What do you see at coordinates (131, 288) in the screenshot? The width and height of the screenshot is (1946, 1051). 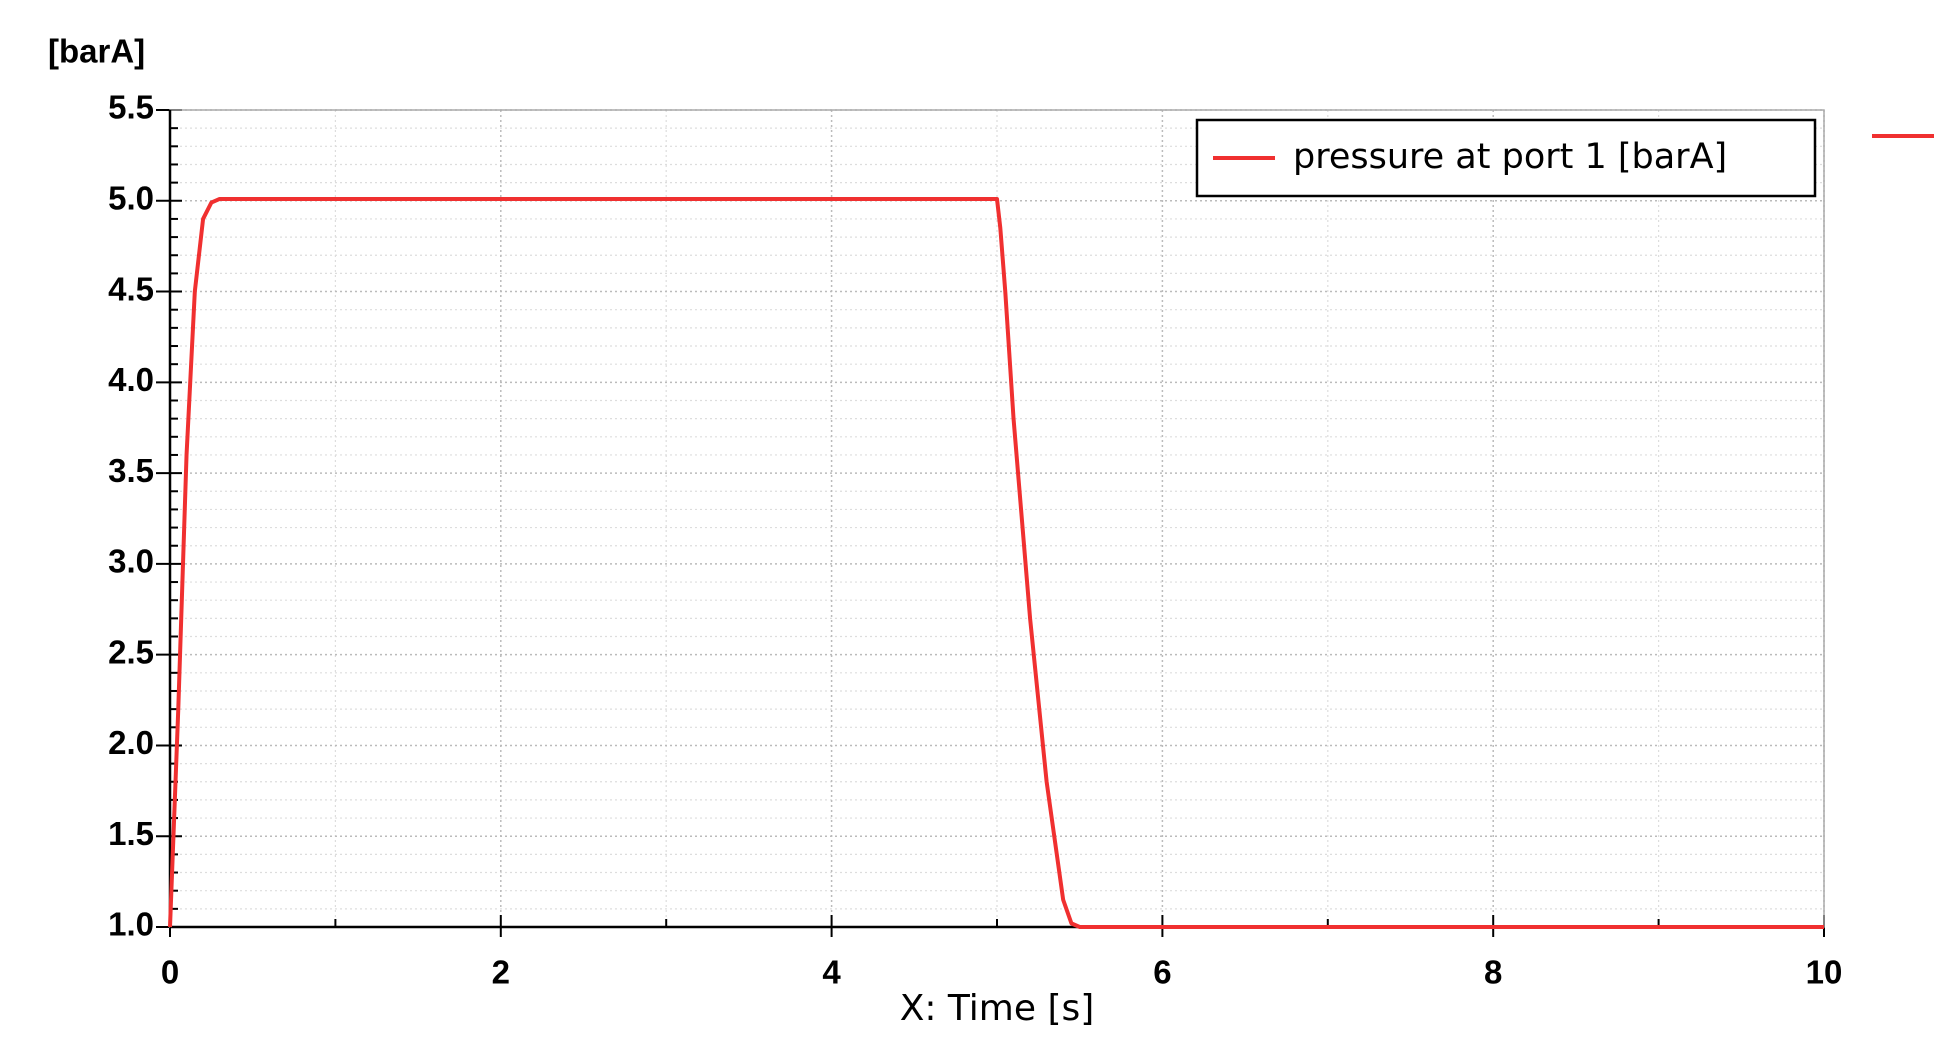 I see `y-tick-label: 4.5` at bounding box center [131, 288].